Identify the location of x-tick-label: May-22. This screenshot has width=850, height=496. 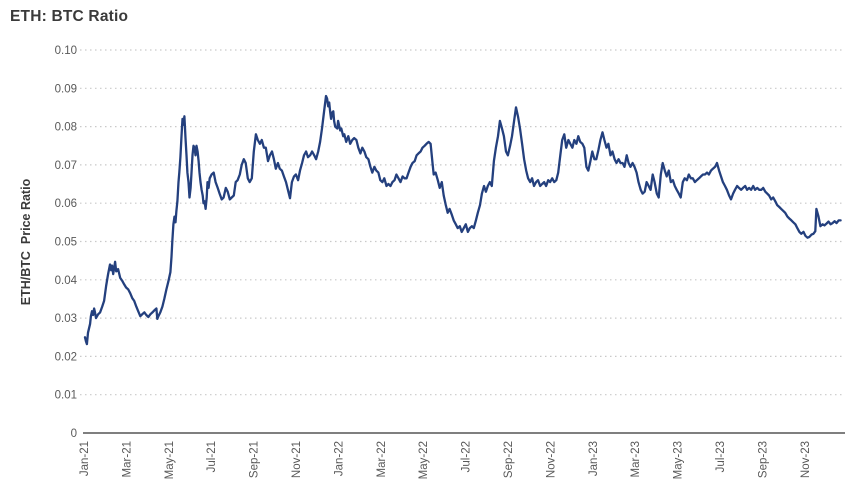
(424, 460).